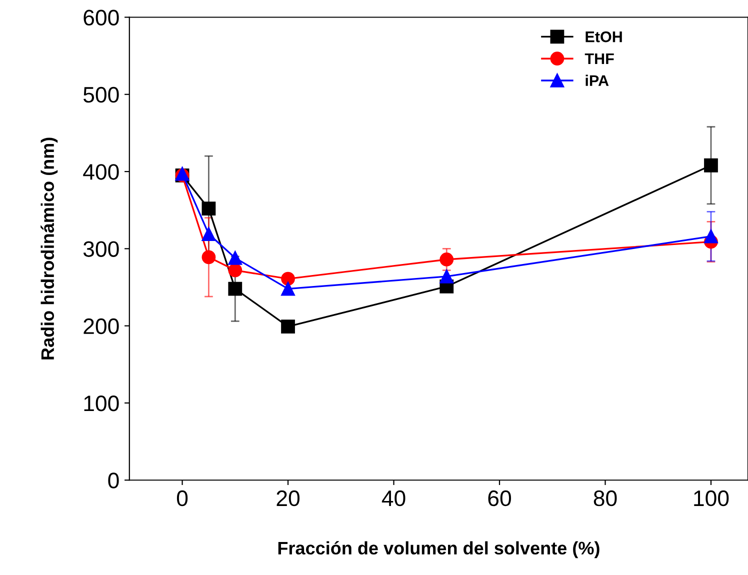 The width and height of the screenshot is (748, 575). What do you see at coordinates (101, 249) in the screenshot?
I see `y-tick-label: 300` at bounding box center [101, 249].